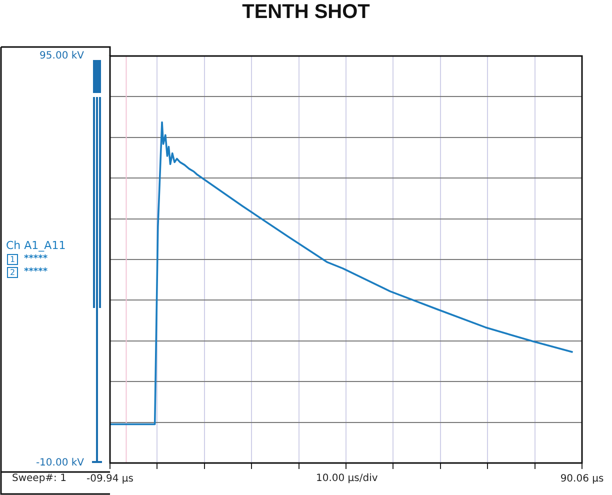 This screenshot has height=495, width=612. What do you see at coordinates (582, 479) in the screenshot?
I see `x-tick-label: 90.06 µs` at bounding box center [582, 479].